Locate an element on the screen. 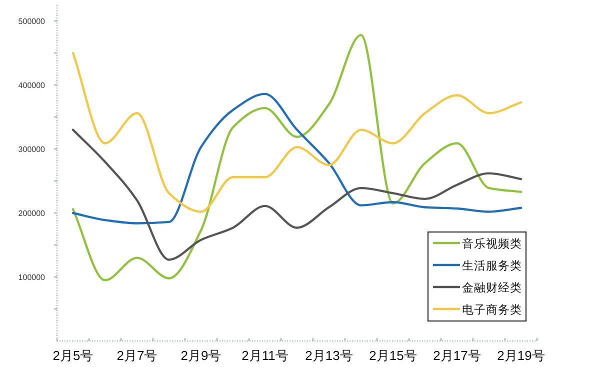  y-tick-label: 200000 is located at coordinates (32, 213).